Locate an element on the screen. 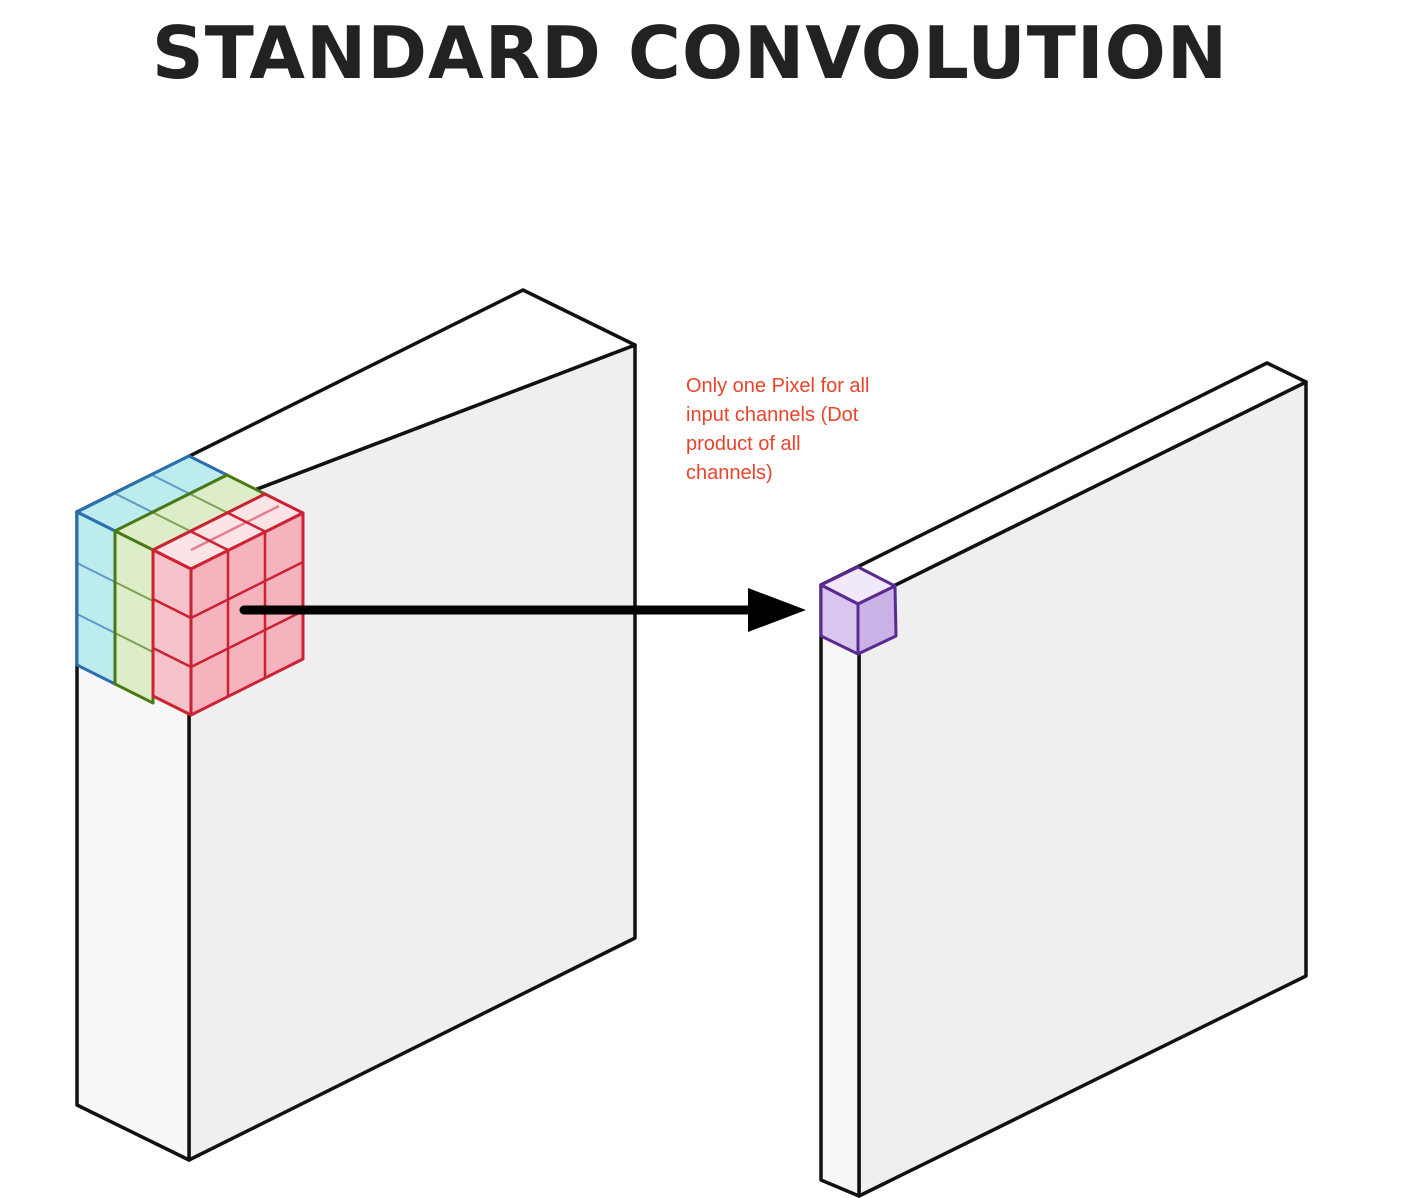  annotation-line: Only one Pixel for all is located at coordinates (778, 386).